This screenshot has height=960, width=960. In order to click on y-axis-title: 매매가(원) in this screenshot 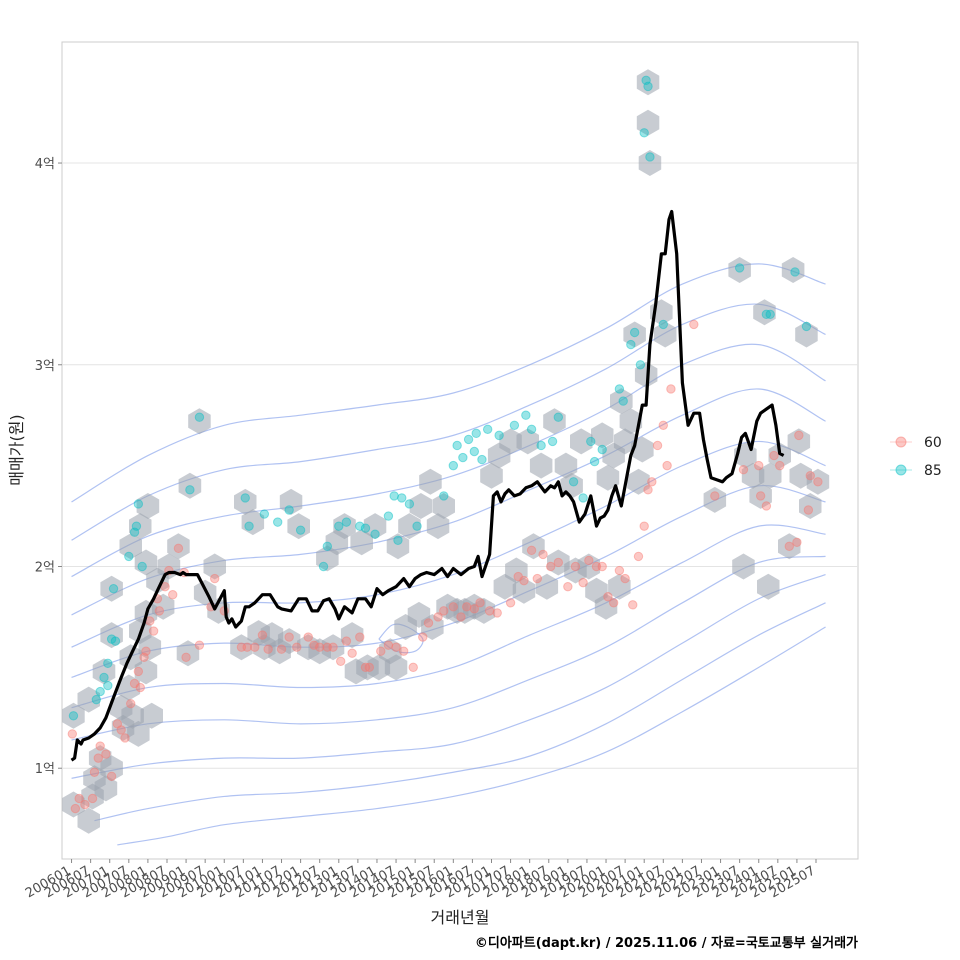, I will do `click(16, 449)`.